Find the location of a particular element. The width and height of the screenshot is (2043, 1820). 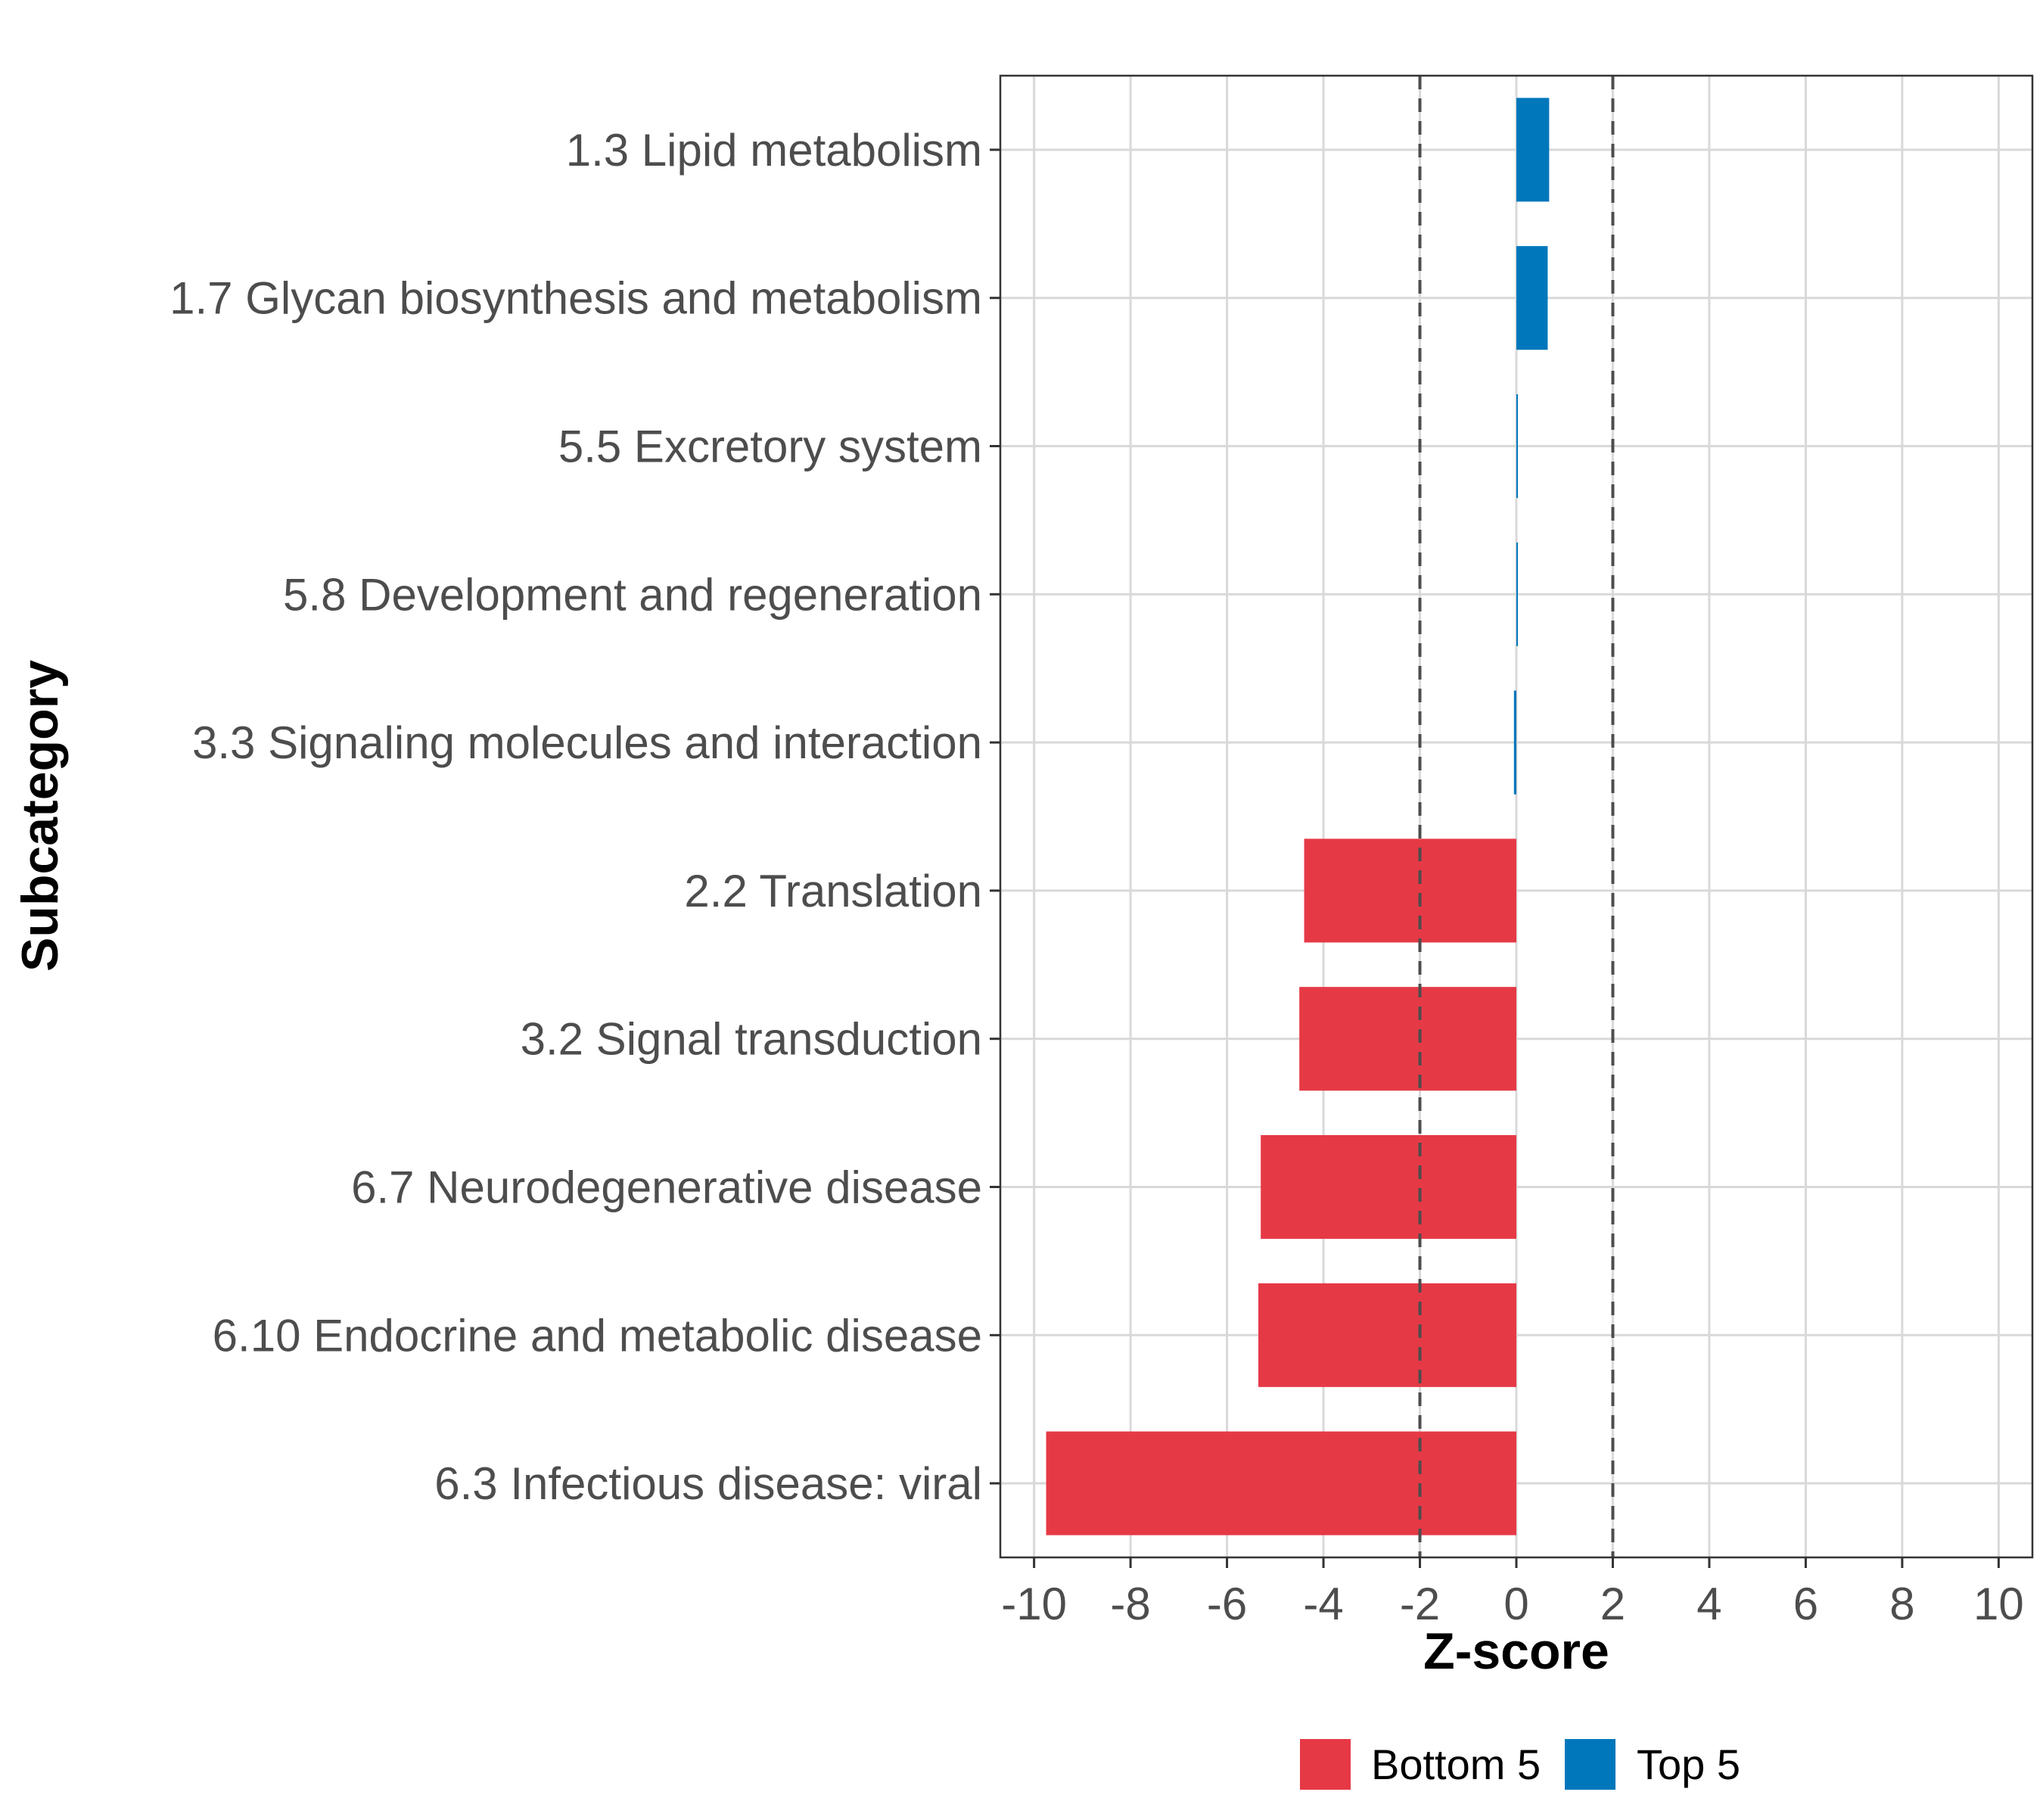

y-tick-label: 3.3 Signaling molecules and interaction is located at coordinates (587, 742).